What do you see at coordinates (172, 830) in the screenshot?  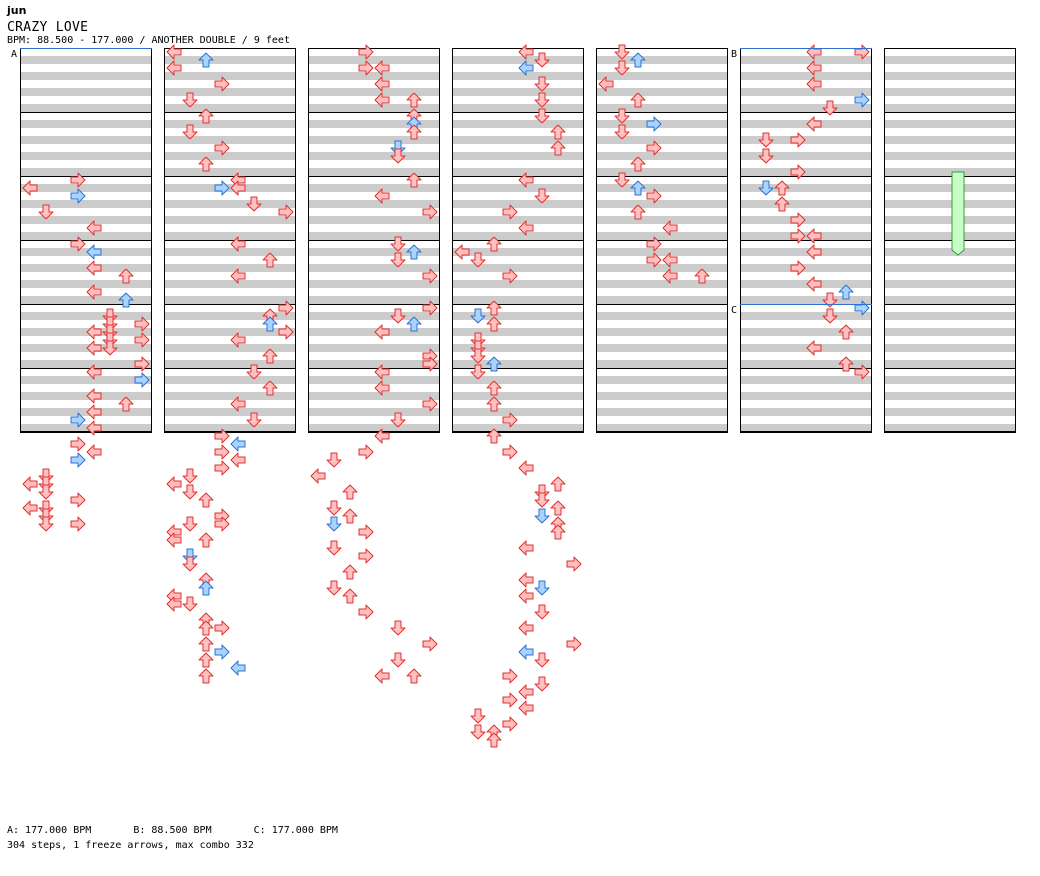 I see `bpm-change-b: B: 88.500 BPM` at bounding box center [172, 830].